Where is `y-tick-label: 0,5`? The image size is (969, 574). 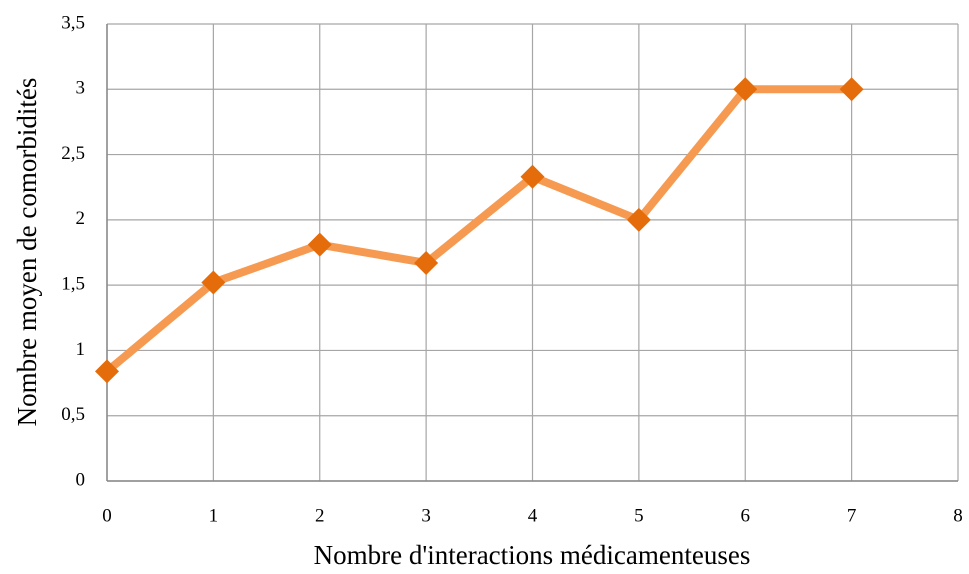
y-tick-label: 0,5 is located at coordinates (73, 414).